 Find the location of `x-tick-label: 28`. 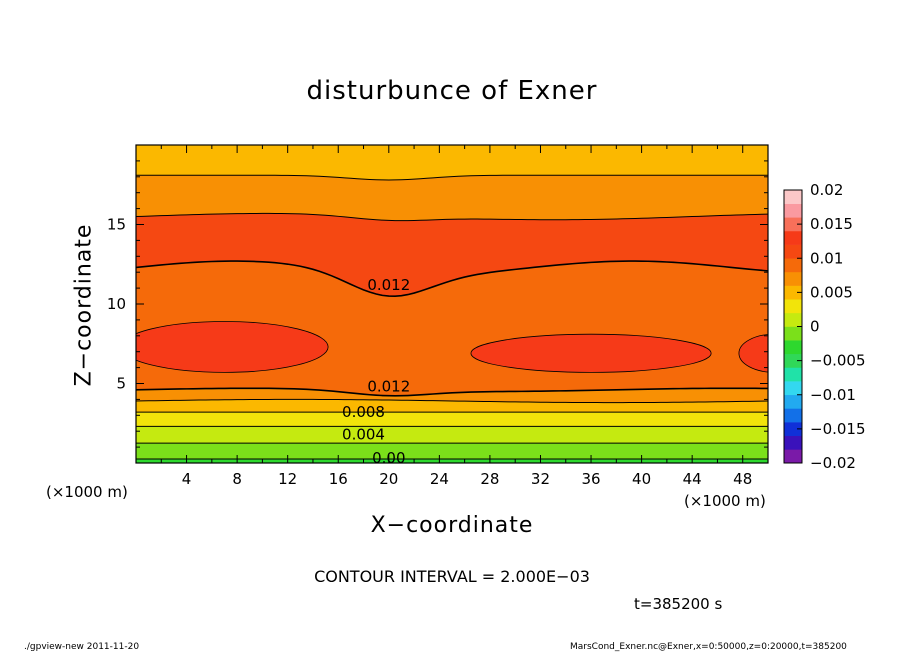

x-tick-label: 28 is located at coordinates (489, 479).